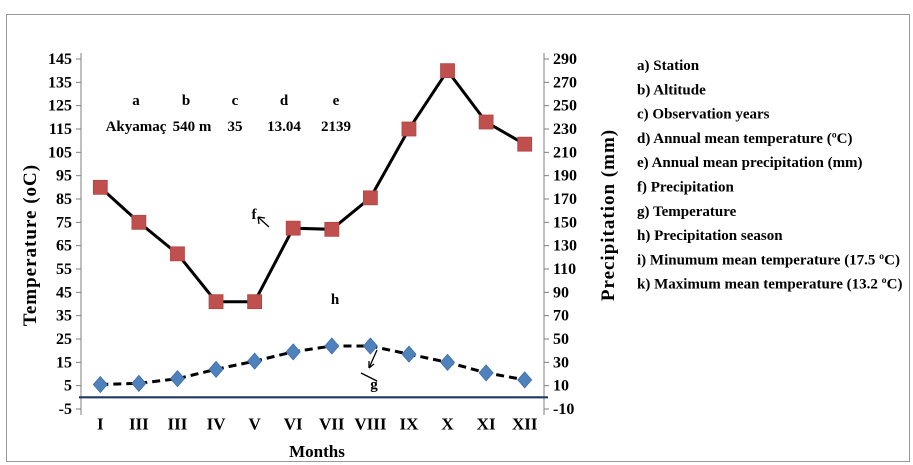 The width and height of the screenshot is (913, 465). What do you see at coordinates (235, 101) in the screenshot?
I see `station-header-c: c` at bounding box center [235, 101].